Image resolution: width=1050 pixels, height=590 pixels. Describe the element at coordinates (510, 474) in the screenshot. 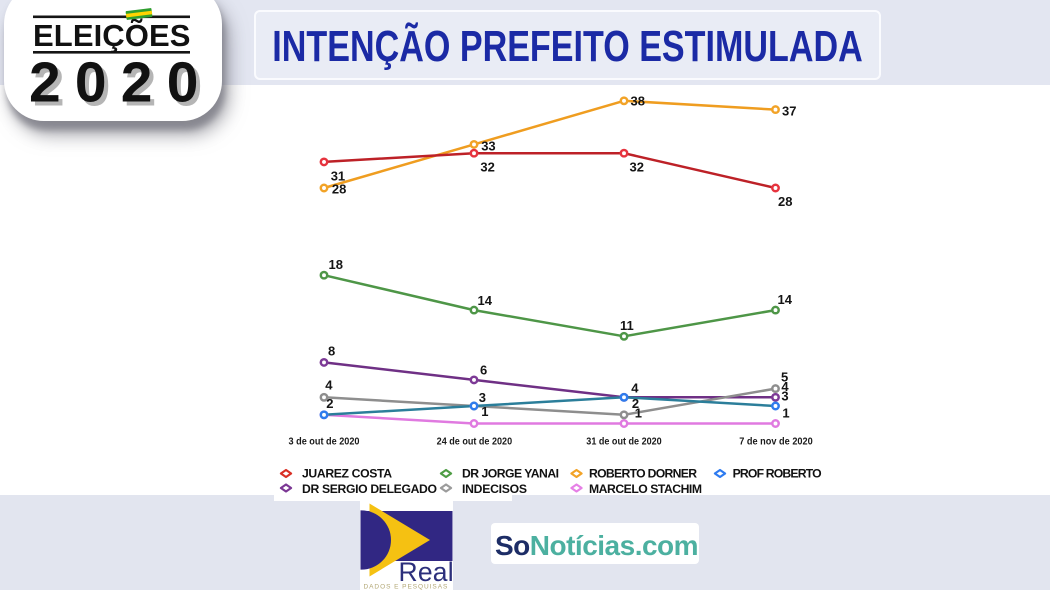

I see `svg-text: DR JORGE YANAI` at that location.